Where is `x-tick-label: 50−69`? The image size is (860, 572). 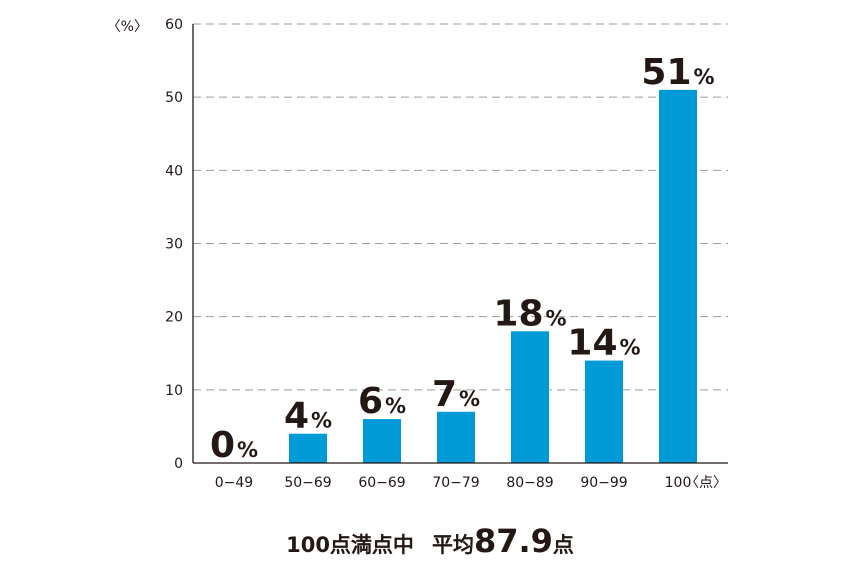
x-tick-label: 50−69 is located at coordinates (307, 483).